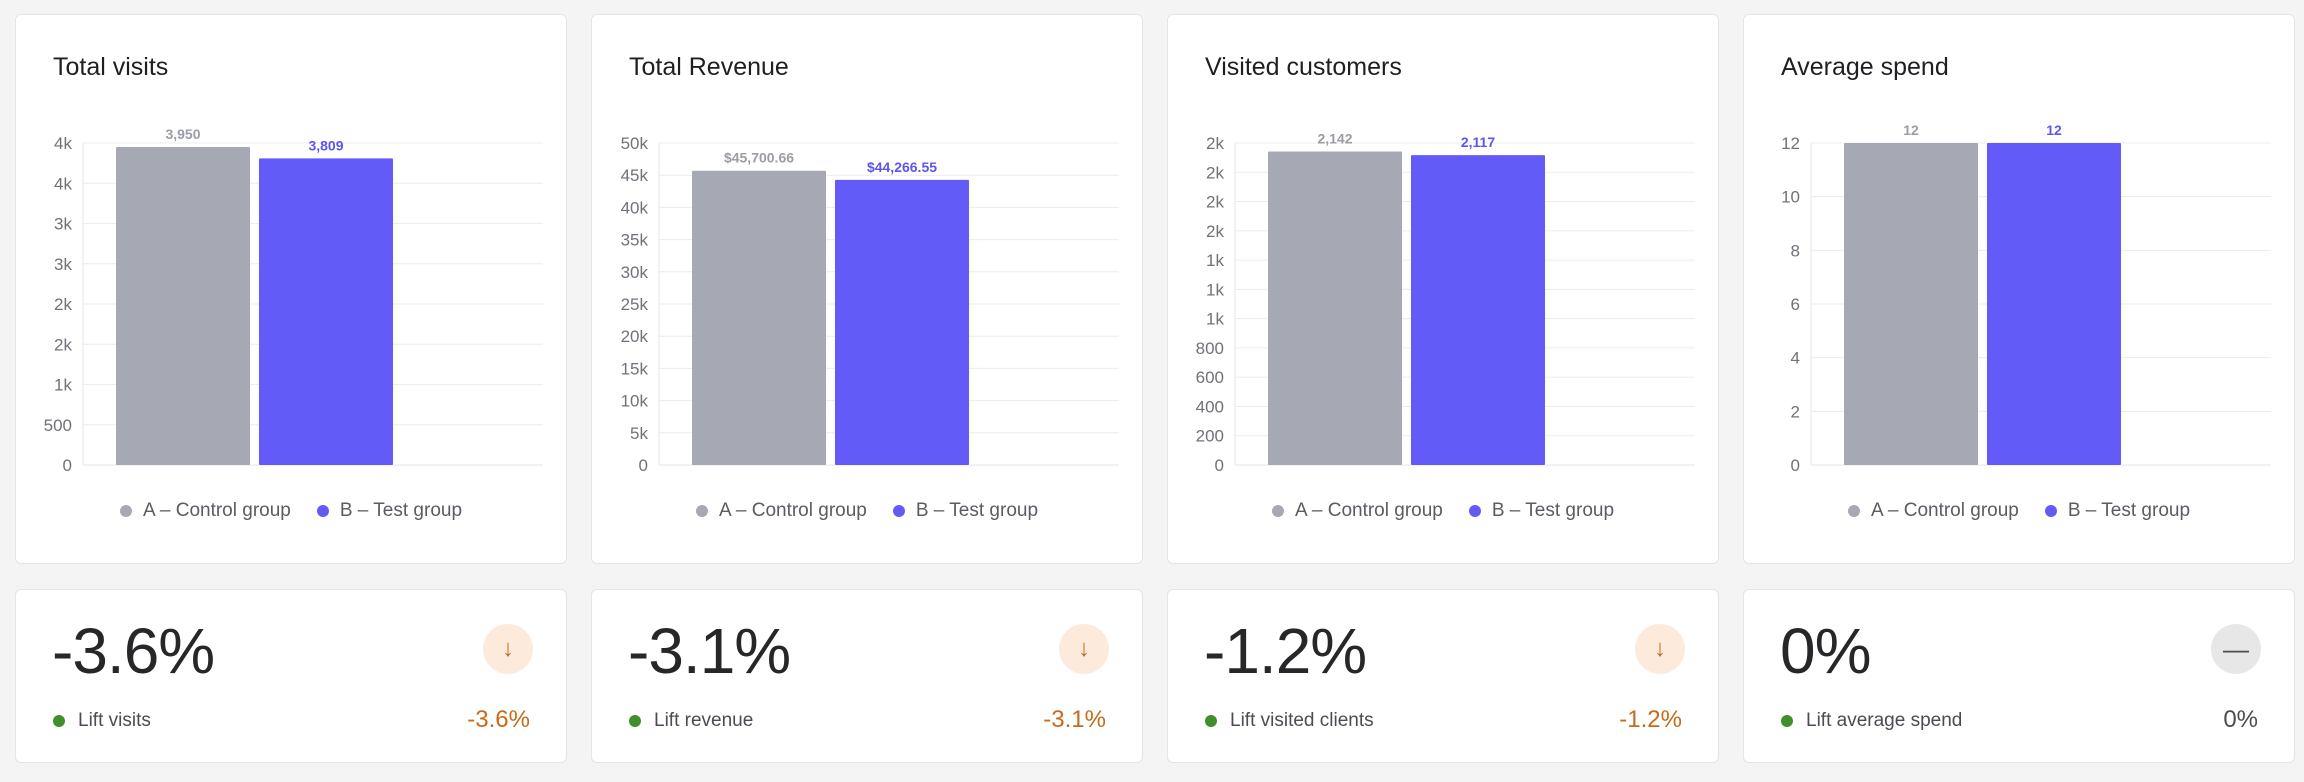 The height and width of the screenshot is (782, 2304). I want to click on y-tick-label: 600, so click(1210, 377).